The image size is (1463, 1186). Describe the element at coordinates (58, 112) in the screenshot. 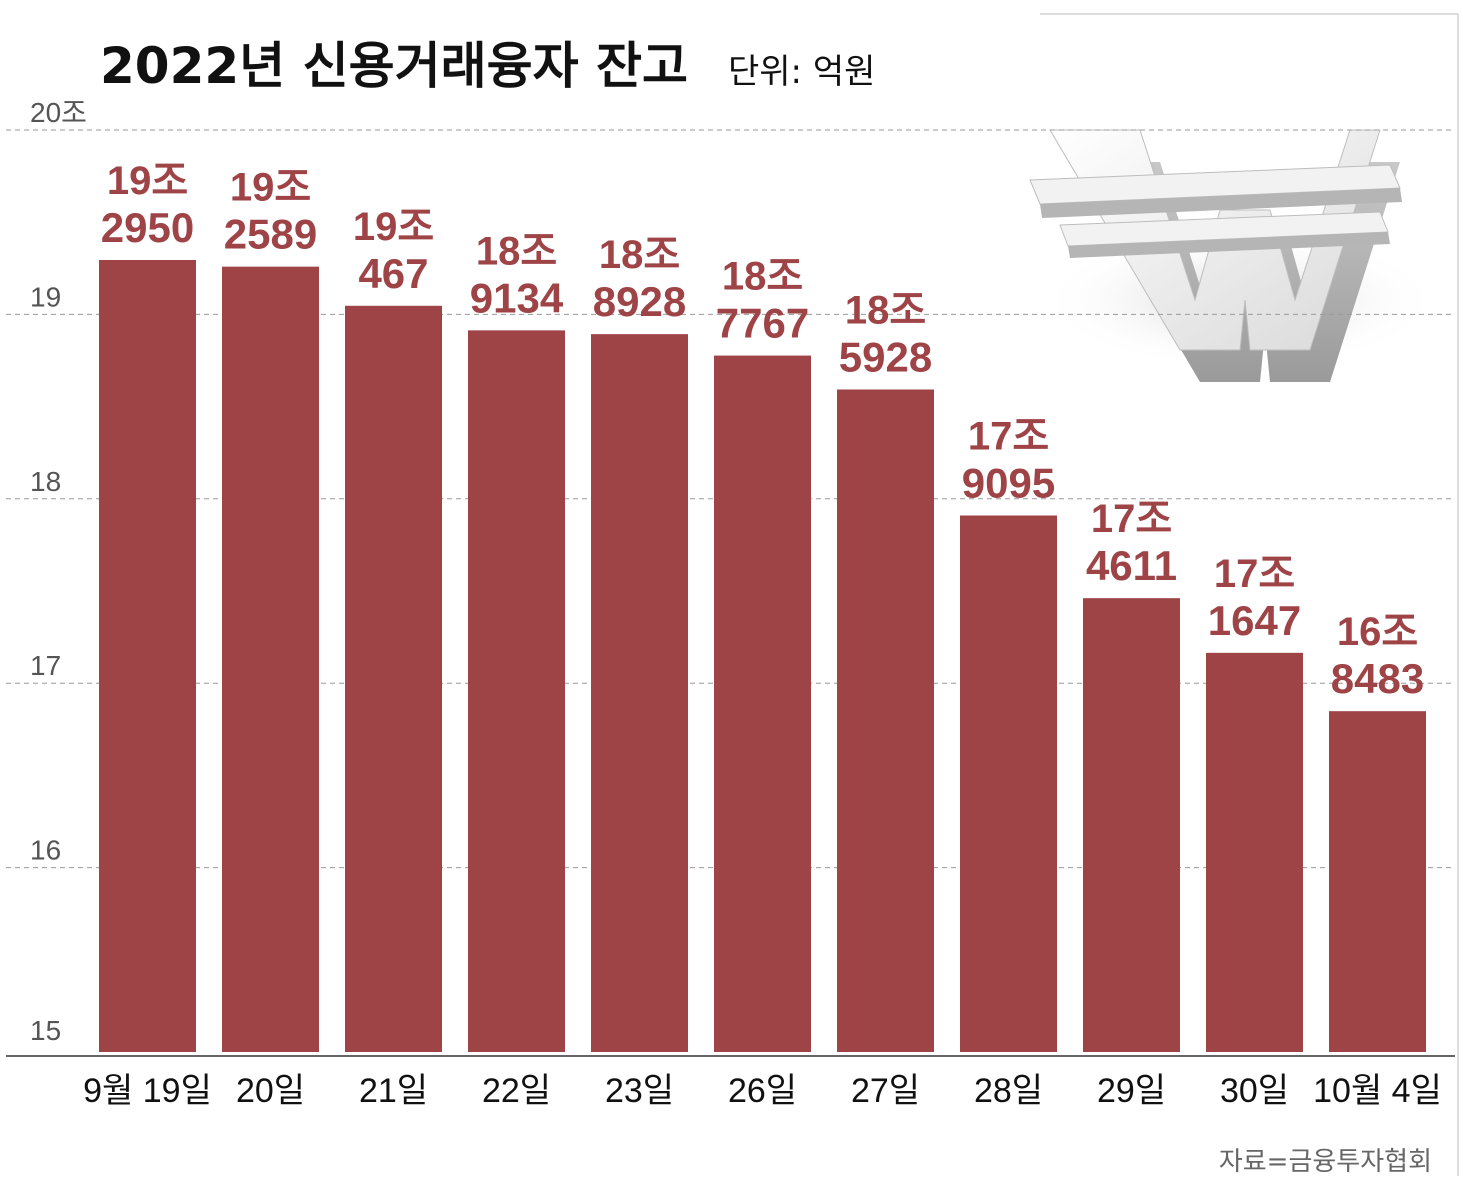

I see `y-tick-label: 20조` at that location.